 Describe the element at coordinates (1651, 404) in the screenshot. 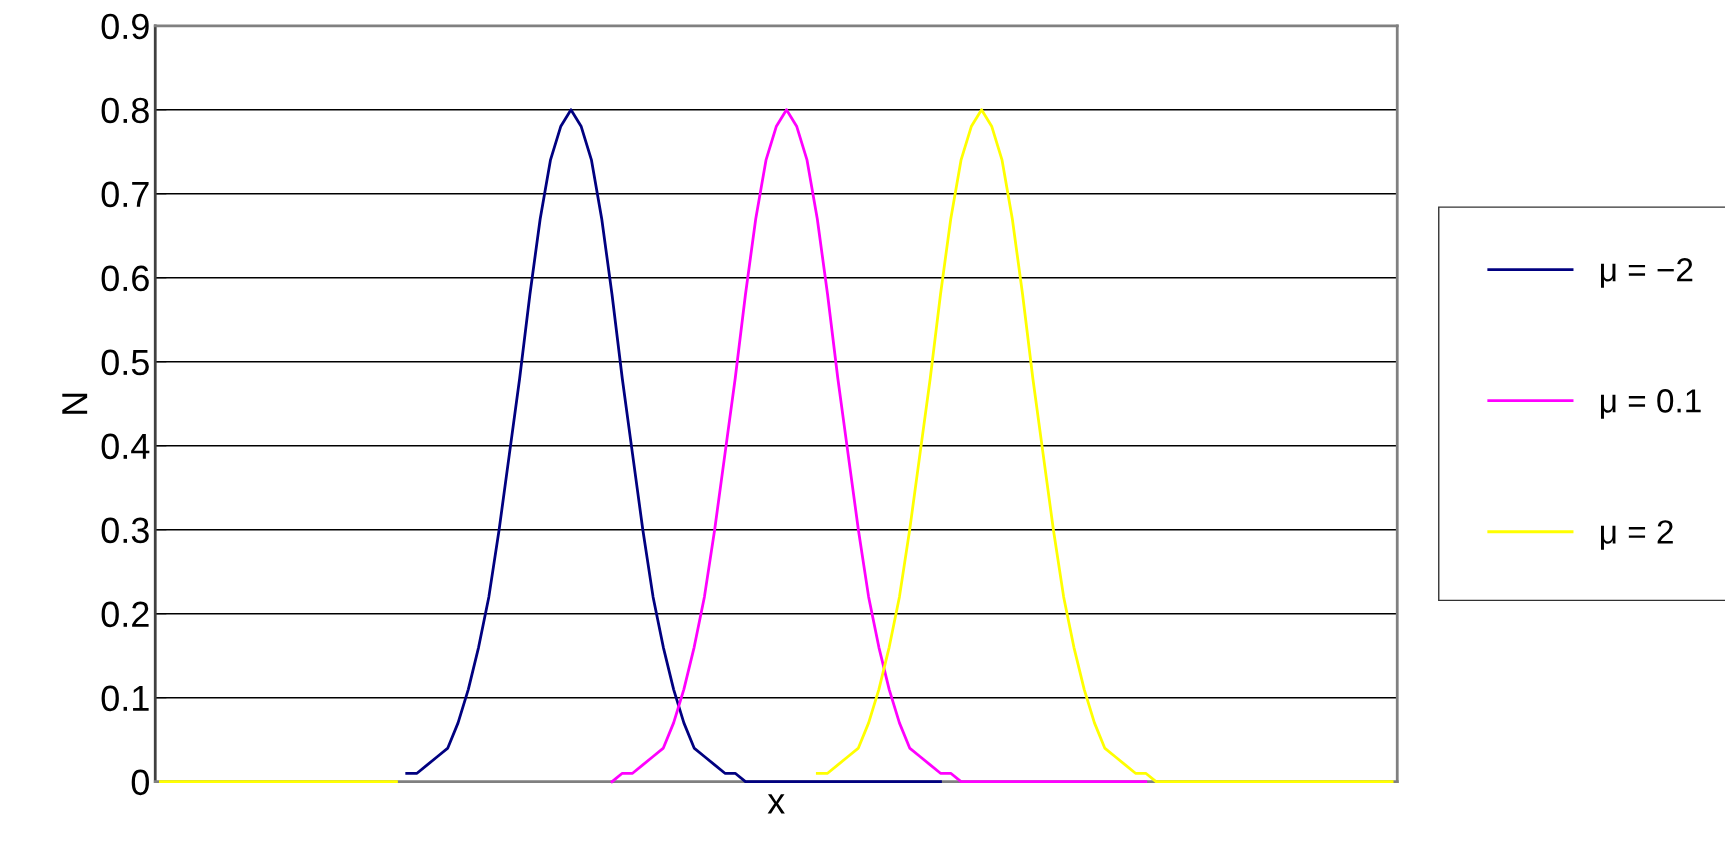

I see `legend-label: μ = 0.1` at that location.